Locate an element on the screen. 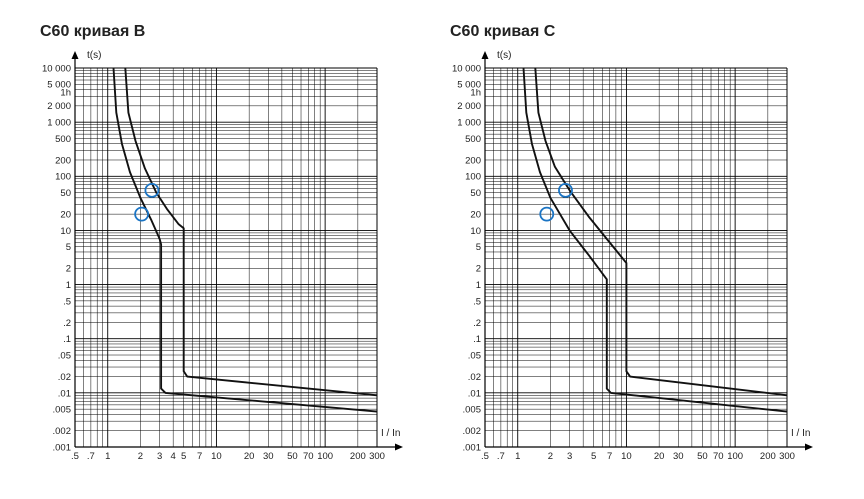  x-tick-label: 4 is located at coordinates (173, 456).